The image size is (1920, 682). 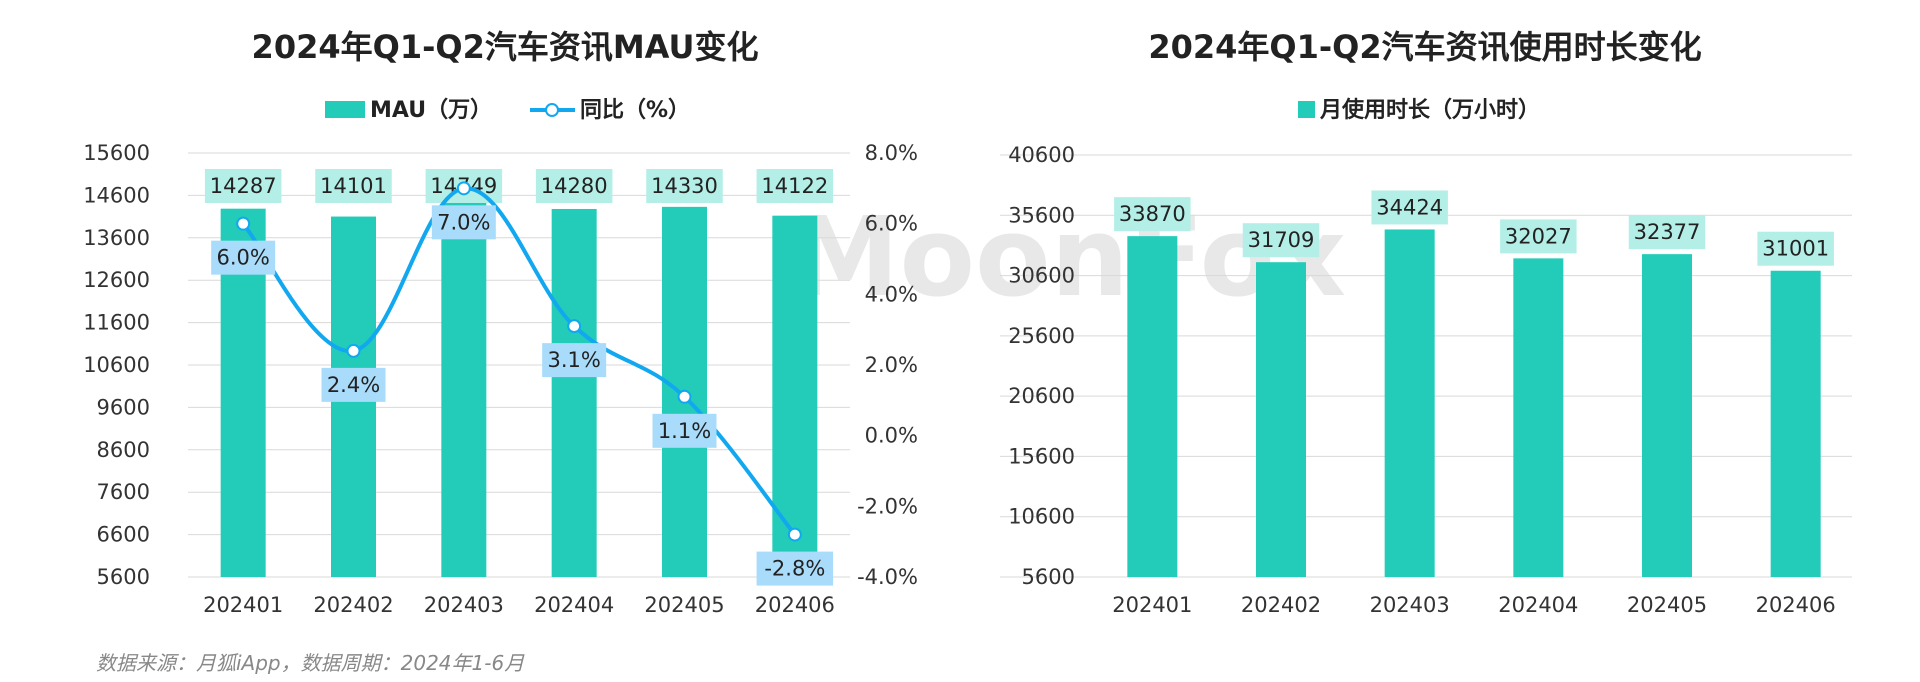 What do you see at coordinates (519, 605) in the screenshot?
I see `left-x-axis-ticks: 202401 202402 202403 202404 202405 202406` at bounding box center [519, 605].